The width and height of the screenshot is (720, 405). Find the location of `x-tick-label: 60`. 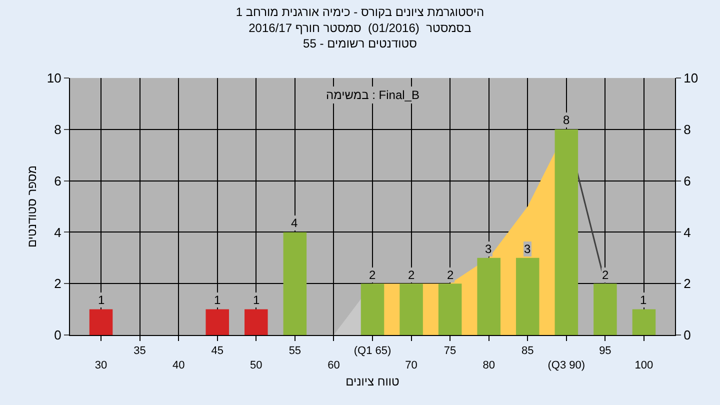

x-tick-label: 60 is located at coordinates (334, 366).